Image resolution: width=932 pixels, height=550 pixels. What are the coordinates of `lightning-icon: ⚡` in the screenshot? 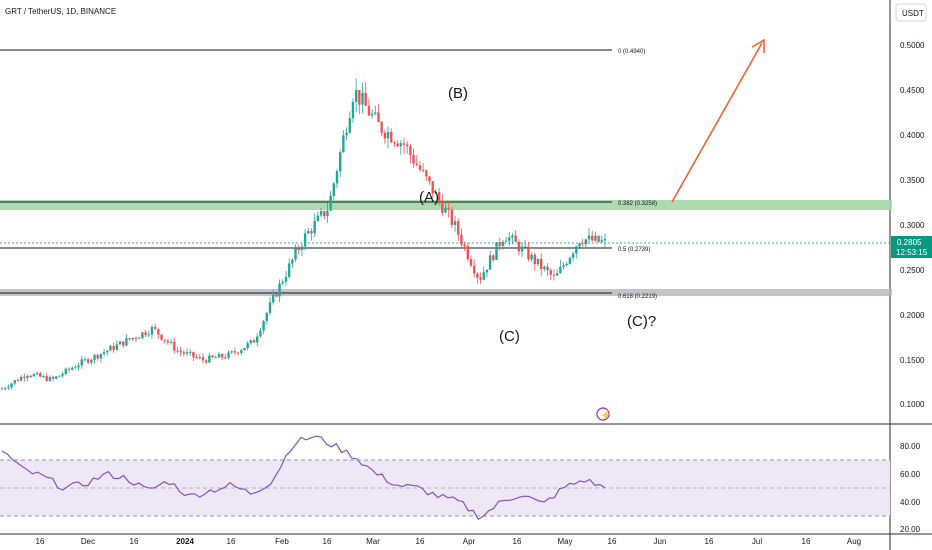 It's located at (605, 415).